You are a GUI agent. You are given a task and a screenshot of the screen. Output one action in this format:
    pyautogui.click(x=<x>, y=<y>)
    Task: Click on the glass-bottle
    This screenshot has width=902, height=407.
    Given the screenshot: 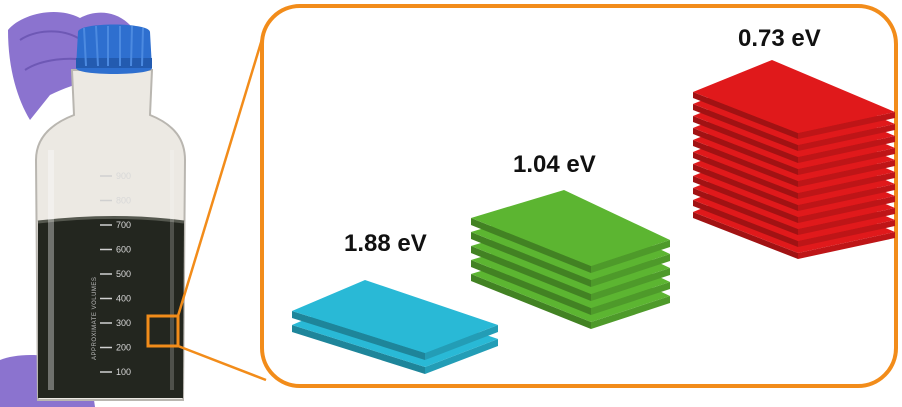 What is the action you would take?
    pyautogui.click(x=110, y=235)
    